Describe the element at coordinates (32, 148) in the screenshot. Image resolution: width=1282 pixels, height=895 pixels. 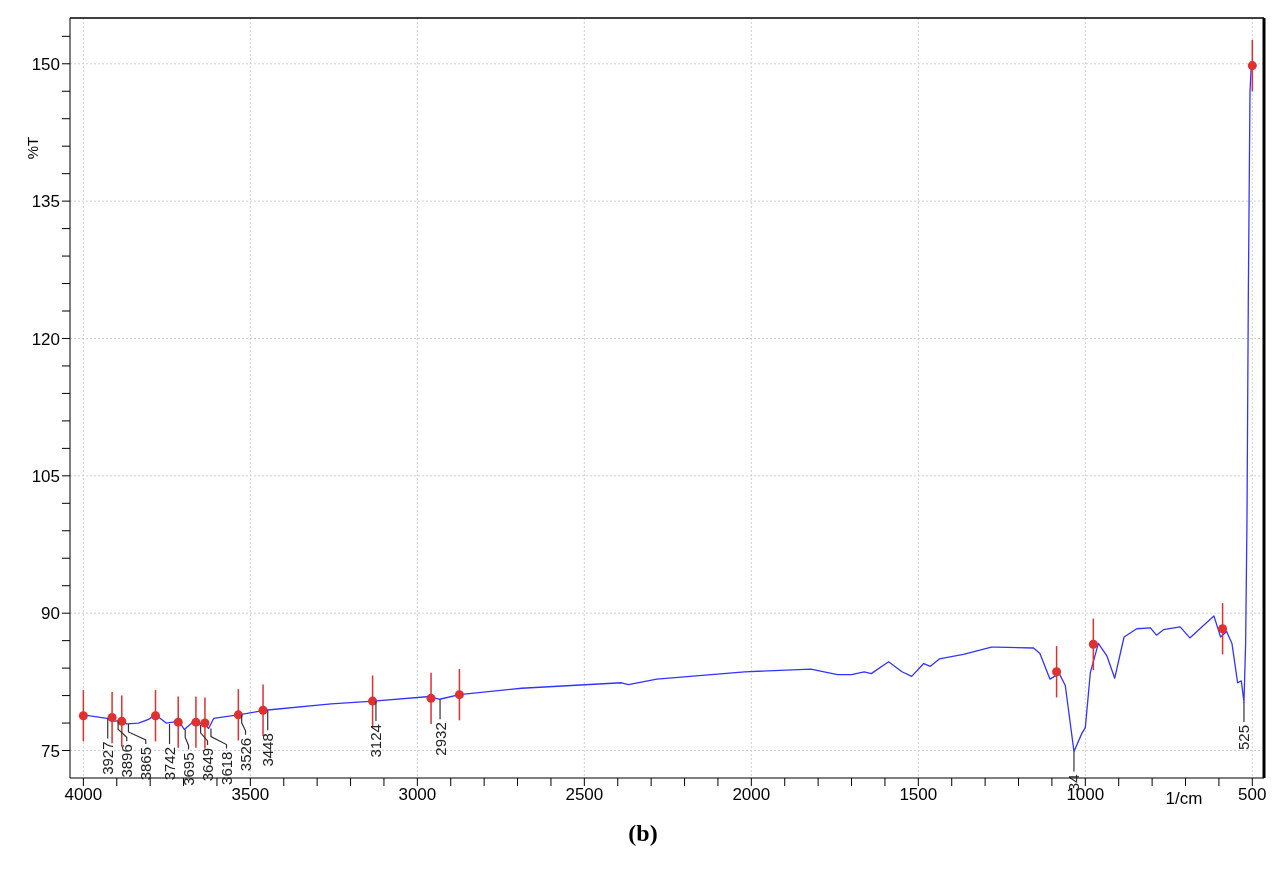
I see `y-axis-title: %T` at that location.